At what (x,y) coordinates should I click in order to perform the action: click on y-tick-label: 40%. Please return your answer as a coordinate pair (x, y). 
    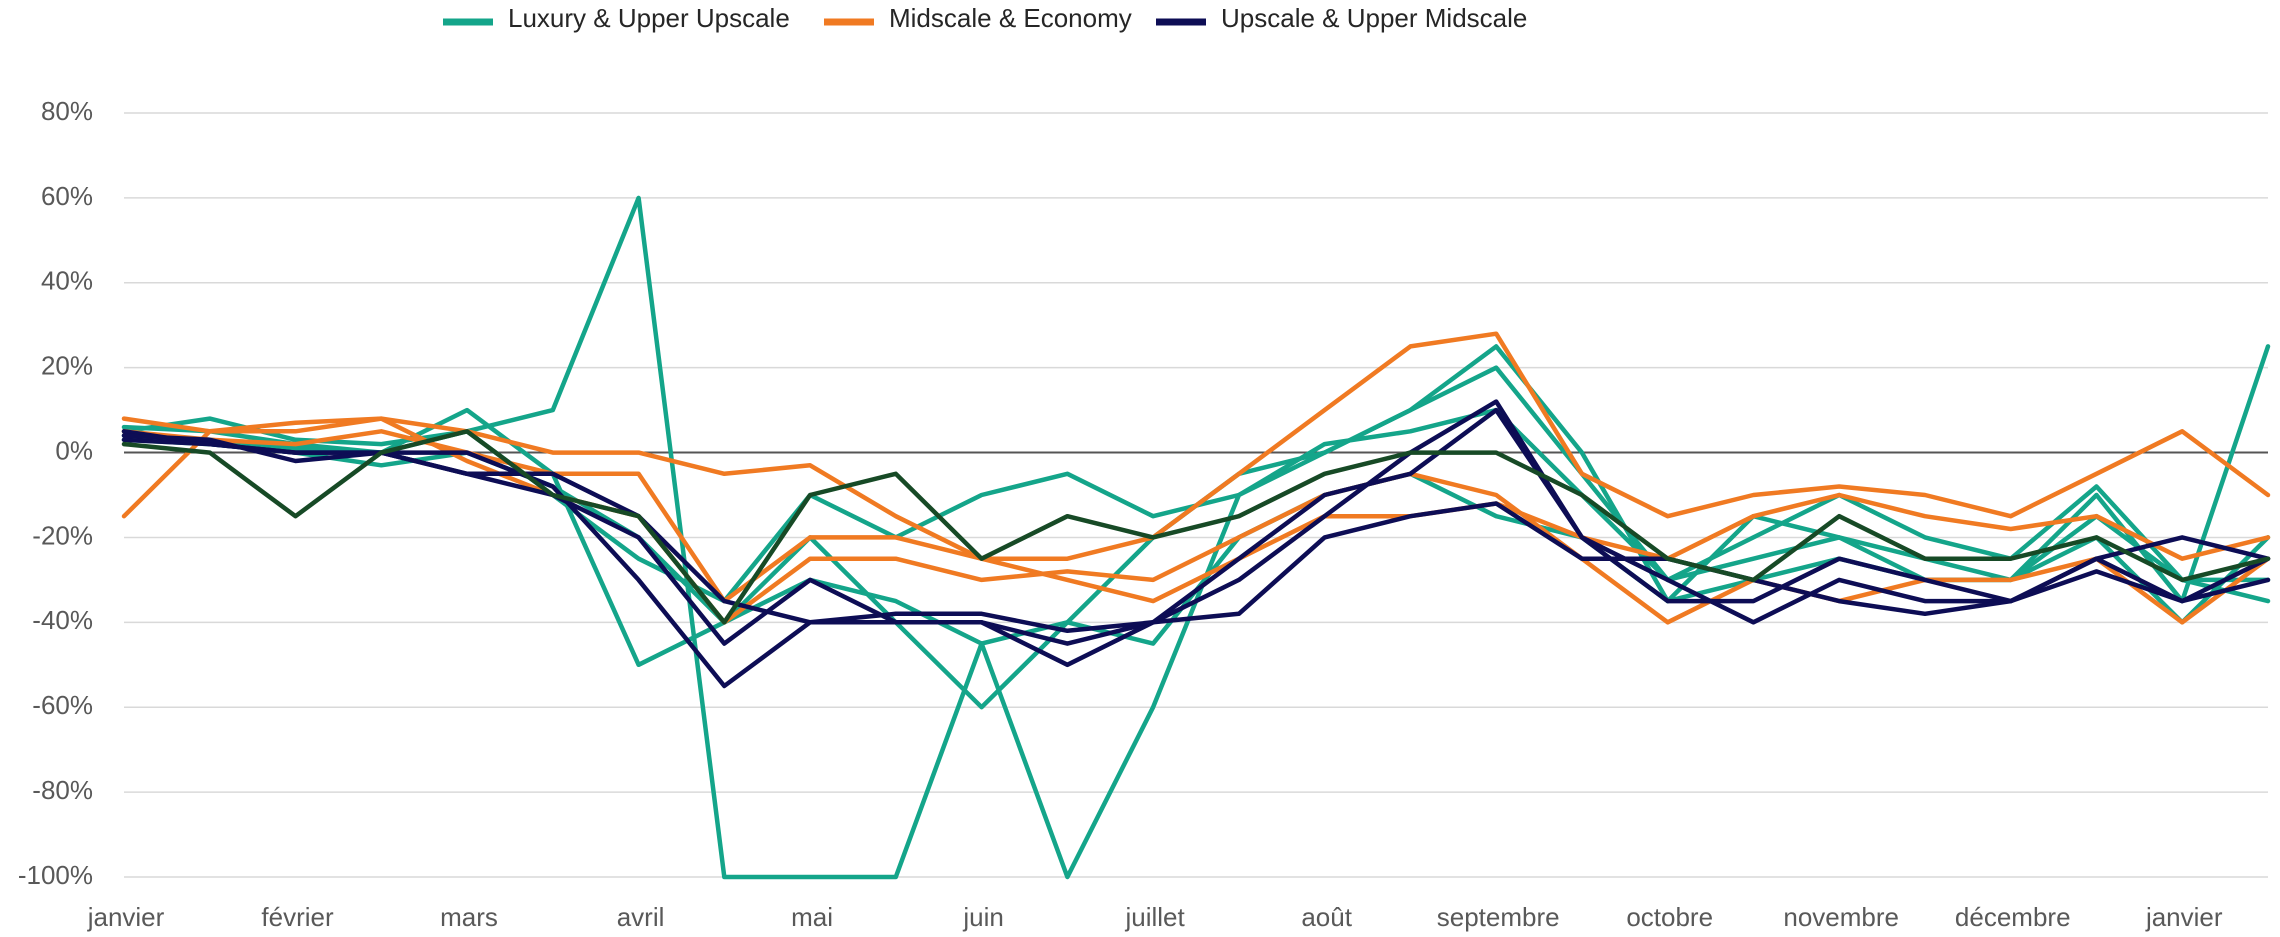
    Looking at the image, I should click on (67, 281).